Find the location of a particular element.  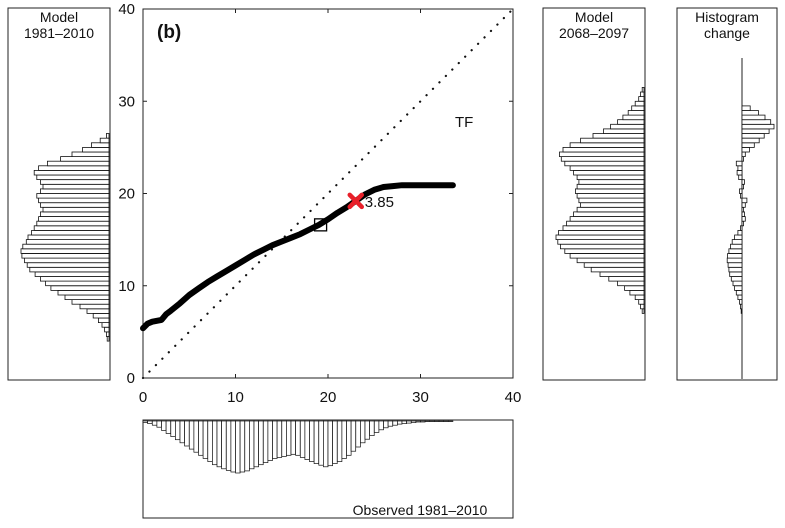

transfer-function-line is located at coordinates (298, 257).